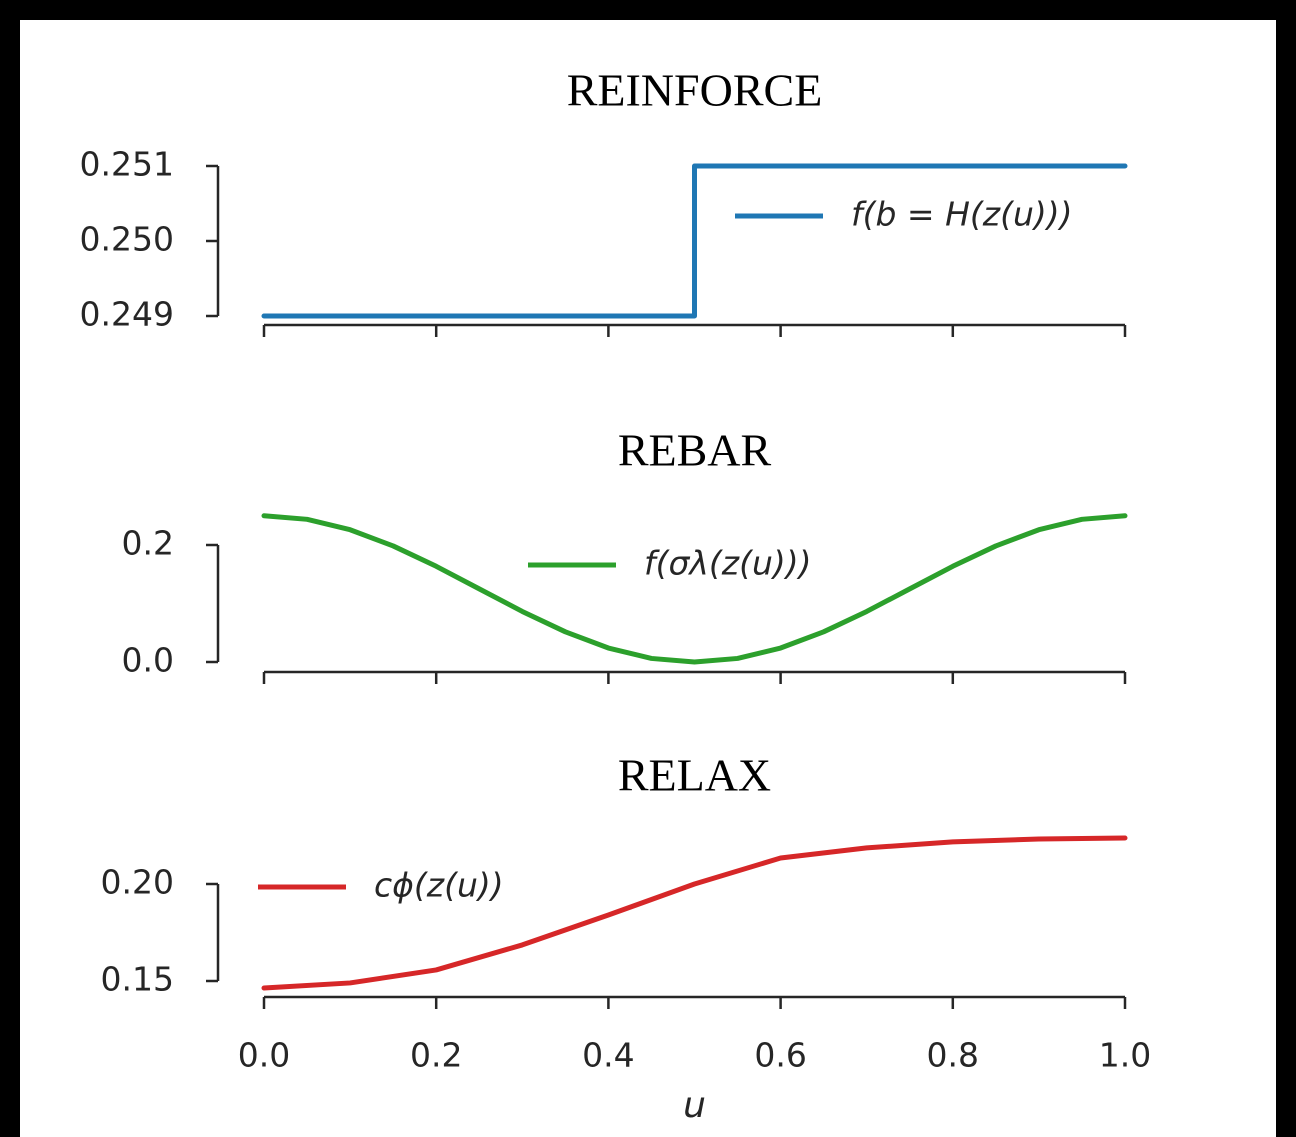 The height and width of the screenshot is (1137, 1296). Describe the element at coordinates (148, 660) in the screenshot. I see `y-tick-label: 0.0` at that location.